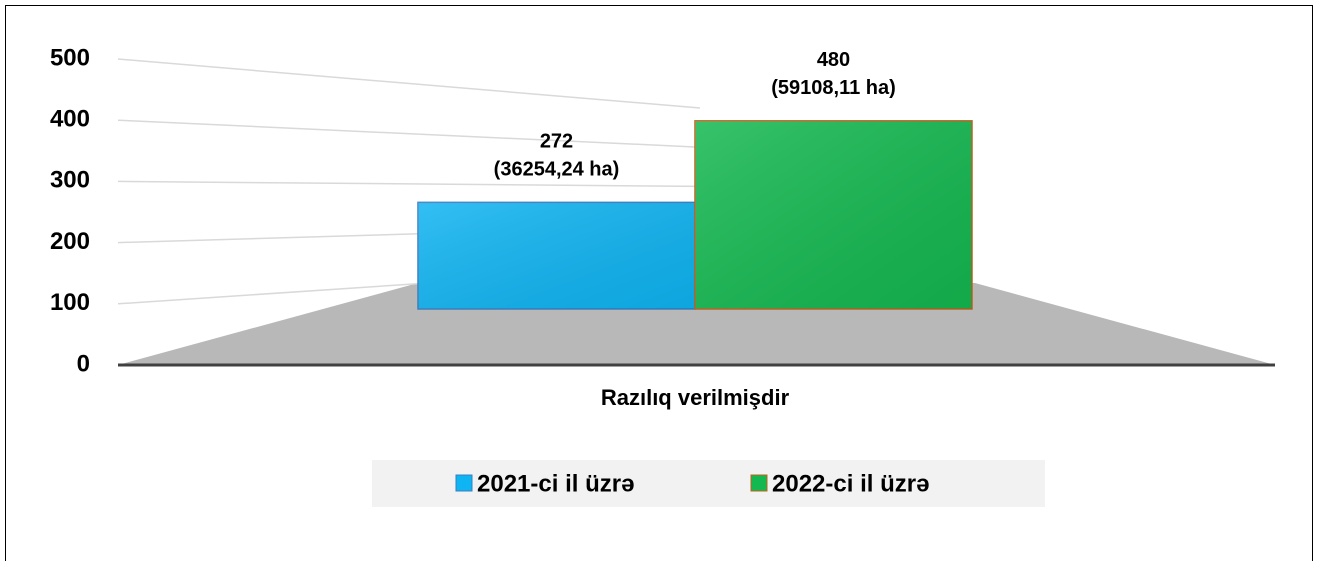  Describe the element at coordinates (70, 180) in the screenshot. I see `y-tick-label: 300` at that location.